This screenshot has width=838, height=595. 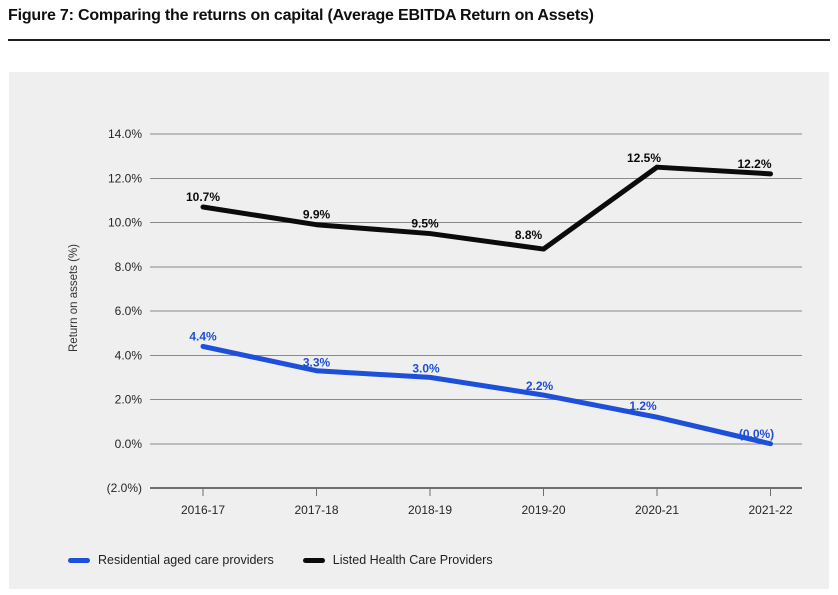 What do you see at coordinates (430, 510) in the screenshot?
I see `x-tick-label: 2018-19` at bounding box center [430, 510].